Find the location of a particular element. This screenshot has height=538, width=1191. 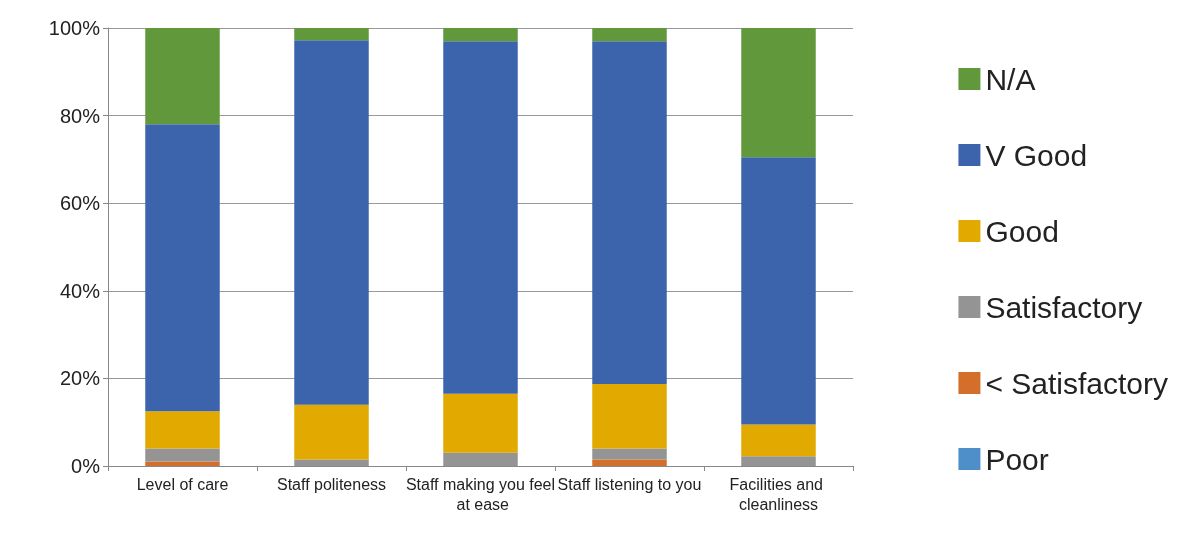

legend-label: N/A is located at coordinates (1010, 79).